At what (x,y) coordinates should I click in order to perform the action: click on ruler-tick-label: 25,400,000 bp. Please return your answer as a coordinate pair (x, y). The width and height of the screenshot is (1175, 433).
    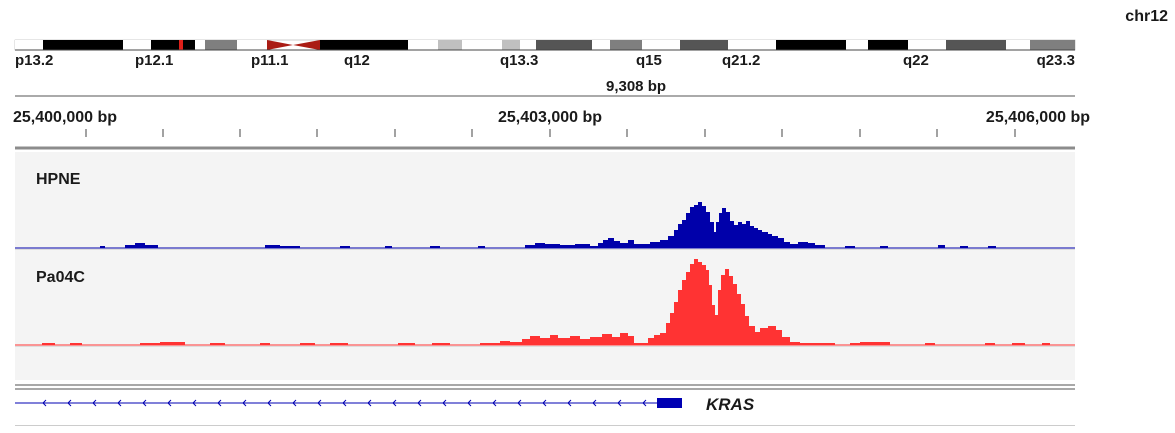
    Looking at the image, I should click on (65, 117).